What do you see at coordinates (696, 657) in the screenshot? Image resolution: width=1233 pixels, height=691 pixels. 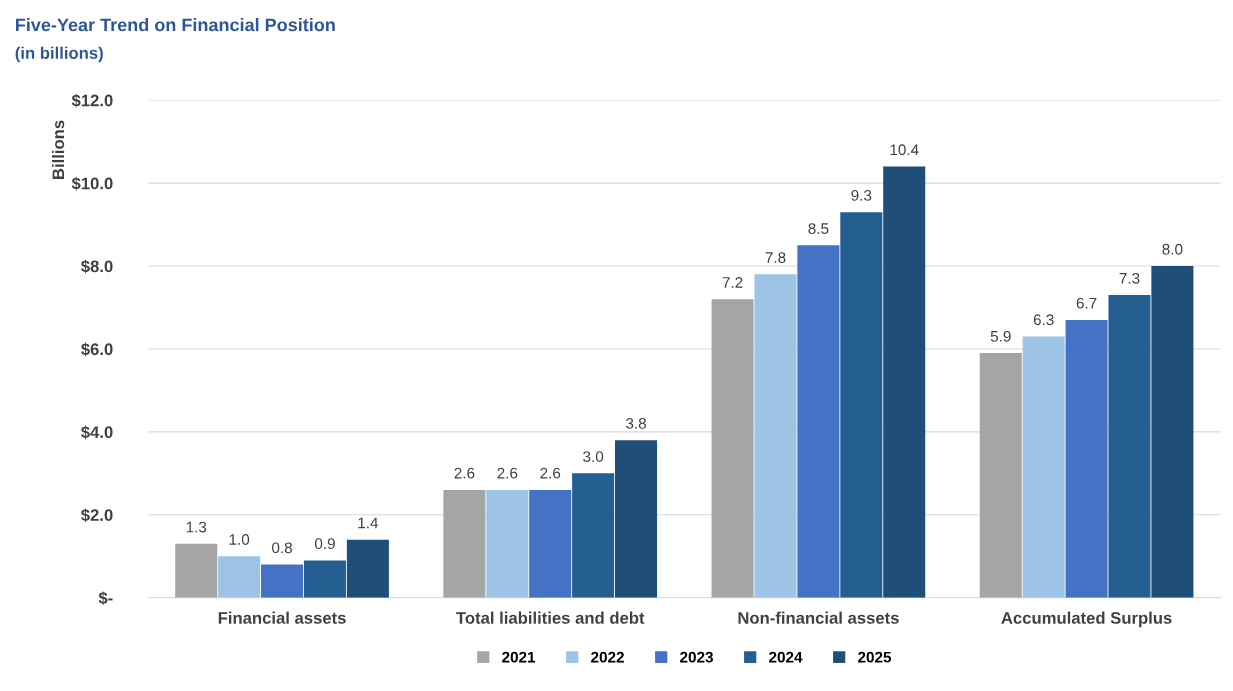 I see `legend-label: 2023` at bounding box center [696, 657].